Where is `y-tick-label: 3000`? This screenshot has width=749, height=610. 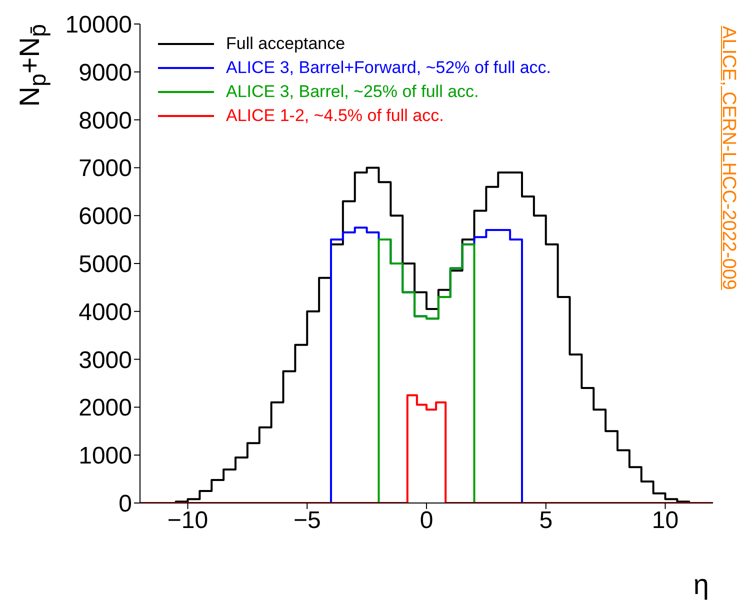
y-tick-label: 3000 is located at coordinates (105, 360).